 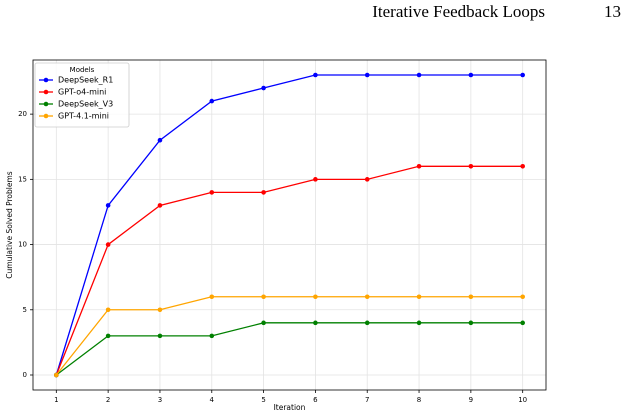 What do you see at coordinates (9, 224) in the screenshot?
I see `y-axis-label: Cumulative Solved Problems` at bounding box center [9, 224].